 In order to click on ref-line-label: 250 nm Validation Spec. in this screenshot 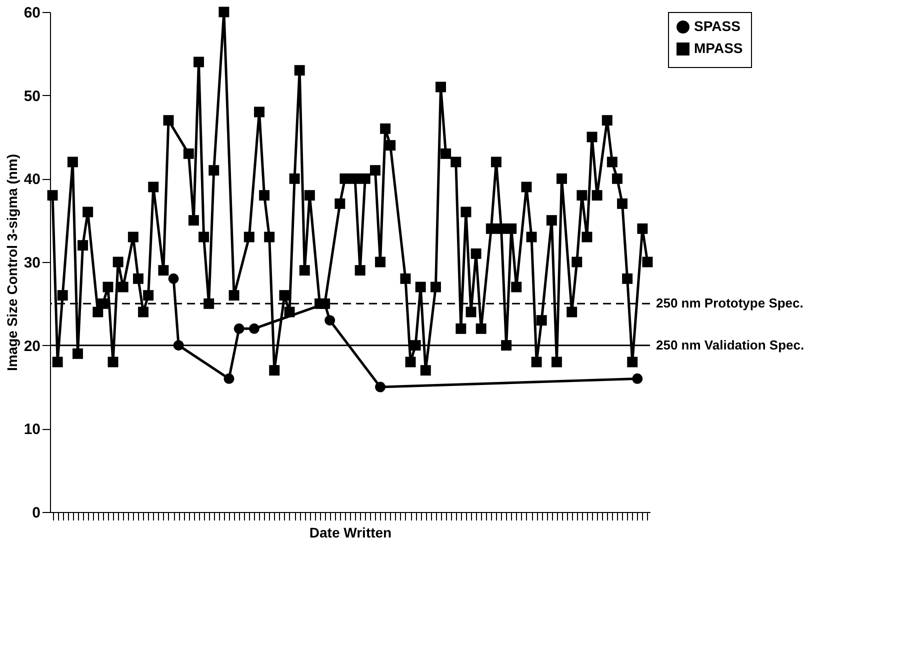, I will do `click(730, 344)`.